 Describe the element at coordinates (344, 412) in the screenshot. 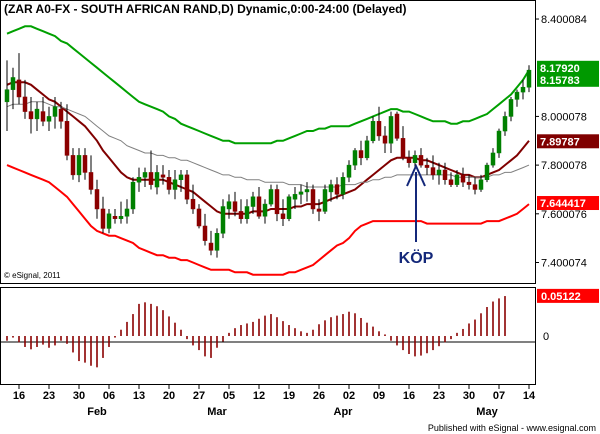

I see `month-label: Apr` at that location.